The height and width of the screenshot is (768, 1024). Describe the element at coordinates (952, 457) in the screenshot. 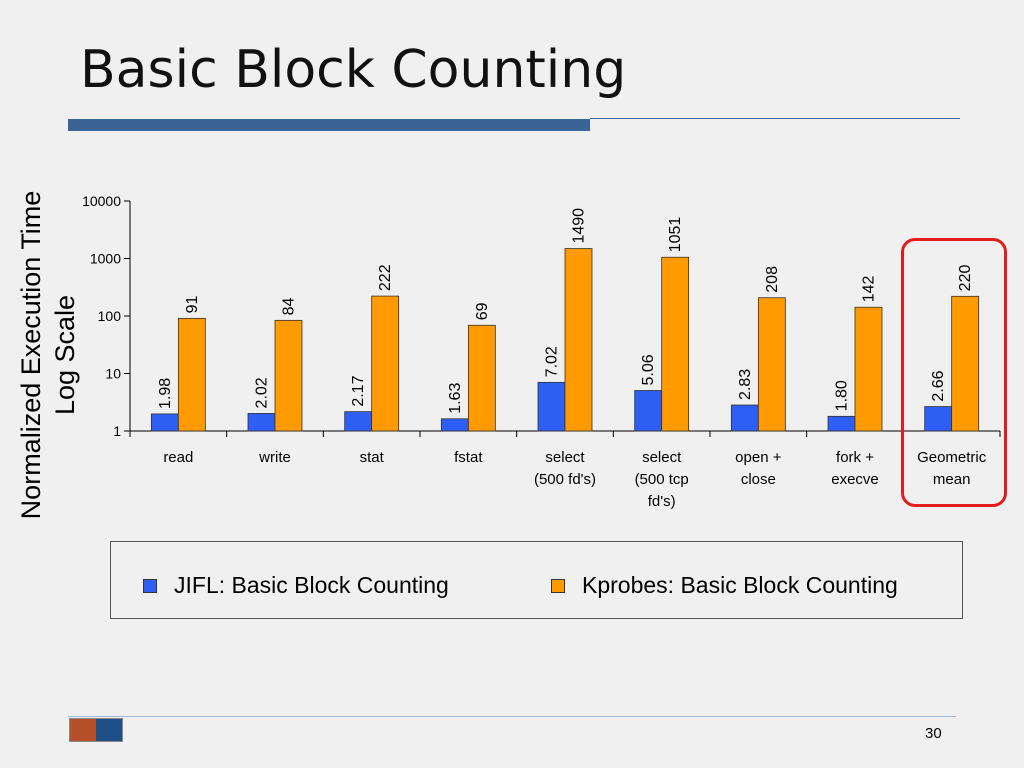

I see `x-category-label: Geometric` at that location.